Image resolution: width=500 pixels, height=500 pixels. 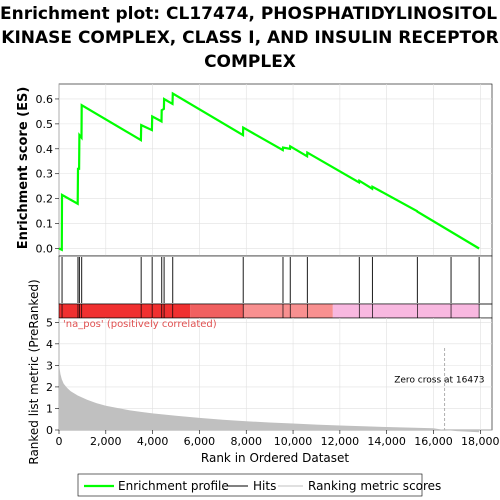 I want to click on es-y-ticks: 0.0 0.1 0.2 0.3 0.4 0.5 0.6, so click(x=47, y=174).